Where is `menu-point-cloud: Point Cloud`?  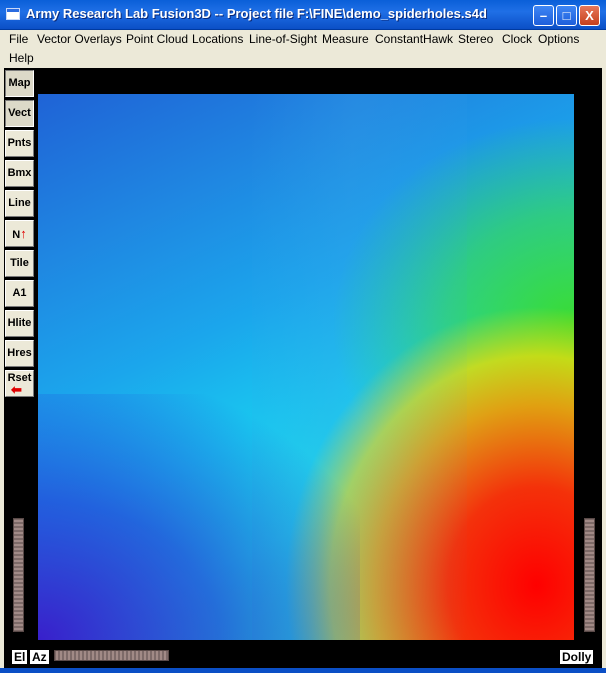
menu-point-cloud: Point Cloud is located at coordinates (157, 39).